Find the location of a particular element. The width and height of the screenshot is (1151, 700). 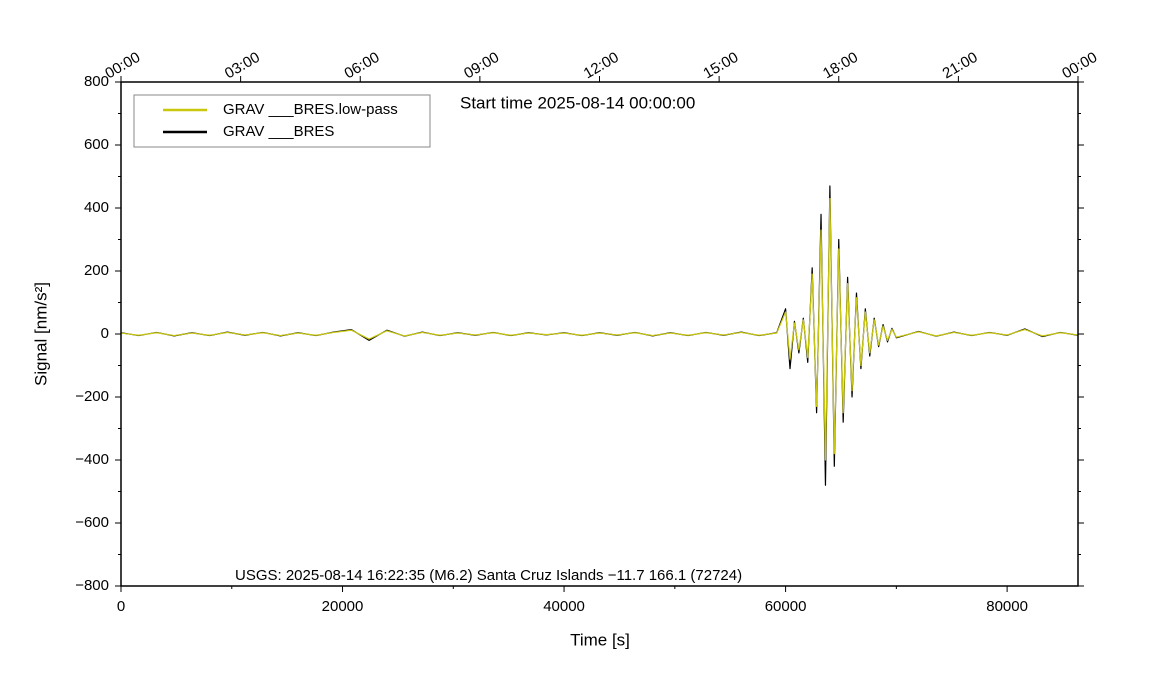

y-tick-label: 0 is located at coordinates (105, 333).